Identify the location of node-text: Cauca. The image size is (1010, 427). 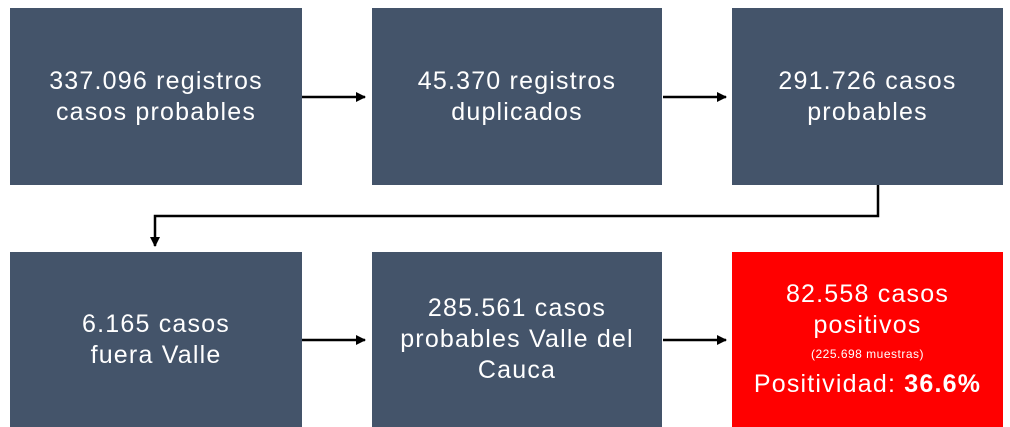
(517, 370).